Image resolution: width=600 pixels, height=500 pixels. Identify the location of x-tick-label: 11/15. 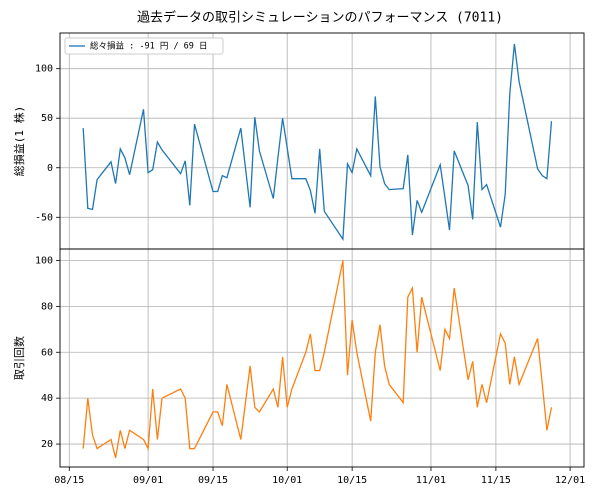
(496, 480).